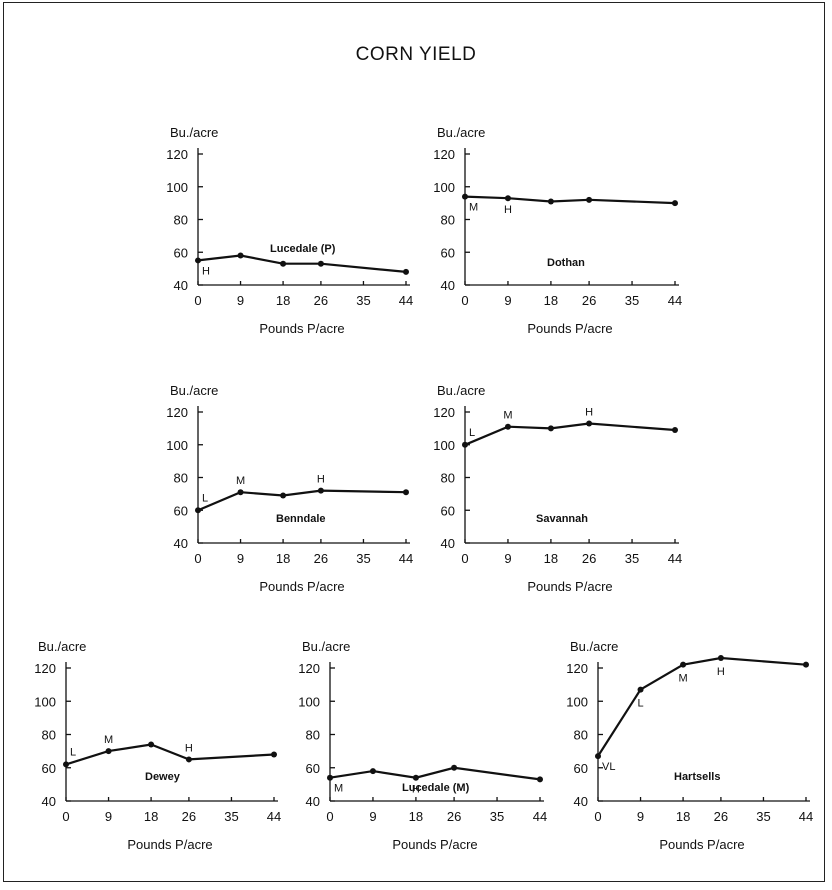  What do you see at coordinates (608, 767) in the screenshot?
I see `point-label: VL` at bounding box center [608, 767].